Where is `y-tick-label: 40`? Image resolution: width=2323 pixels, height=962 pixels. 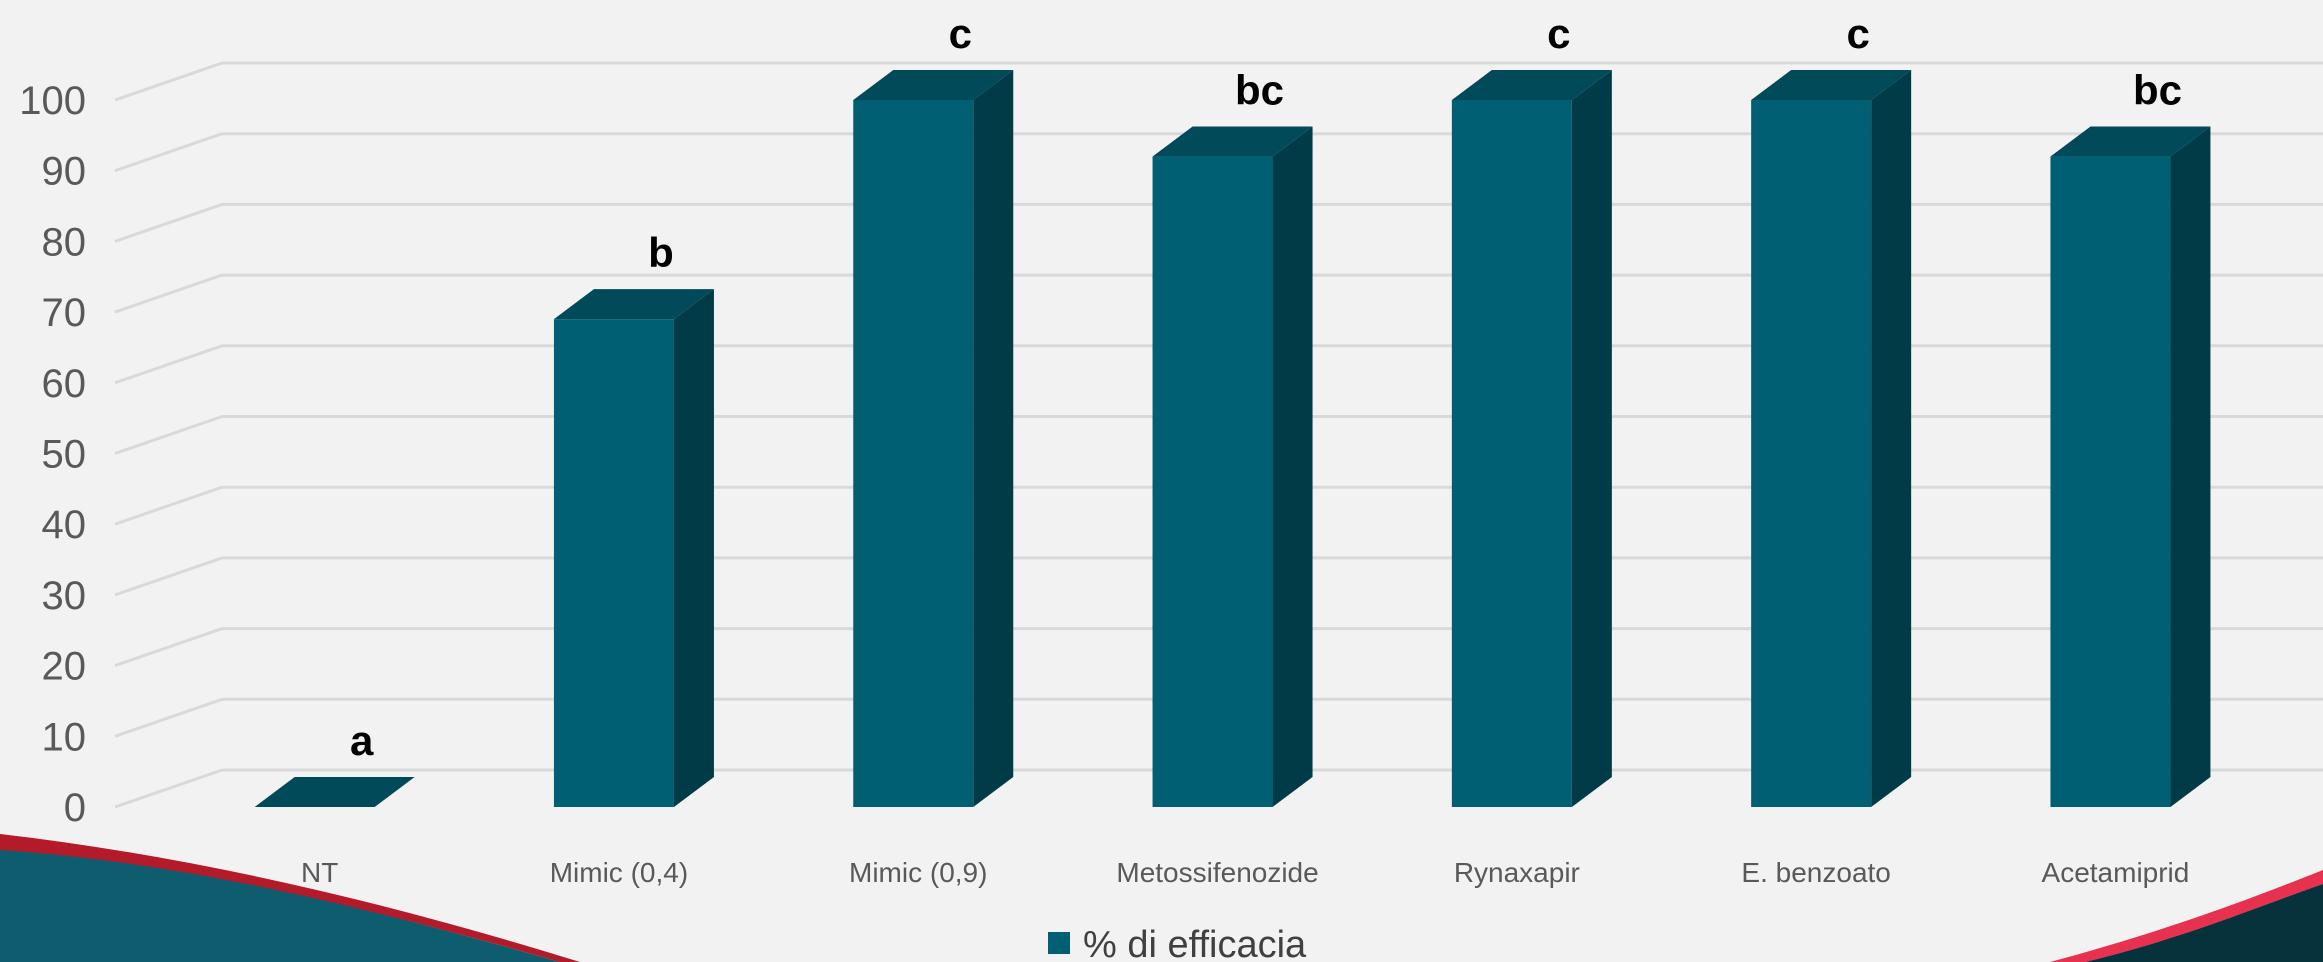
y-tick-label: 40 is located at coordinates (64, 525).